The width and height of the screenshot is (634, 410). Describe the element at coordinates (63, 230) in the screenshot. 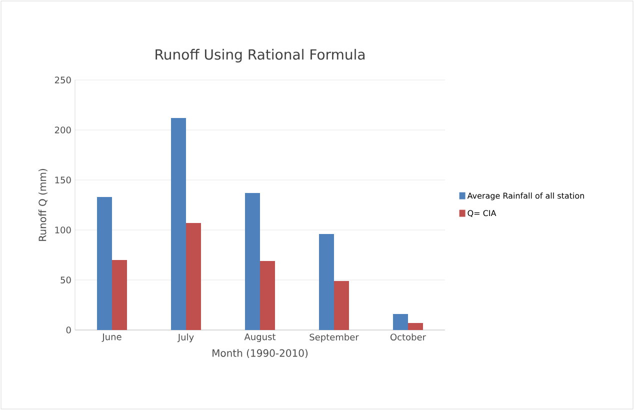

I see `y-tick-label: 100` at that location.